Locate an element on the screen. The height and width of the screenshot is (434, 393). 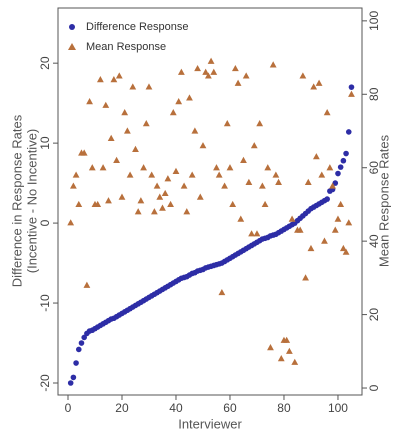
x-tick-label: 20 is located at coordinates (122, 408).